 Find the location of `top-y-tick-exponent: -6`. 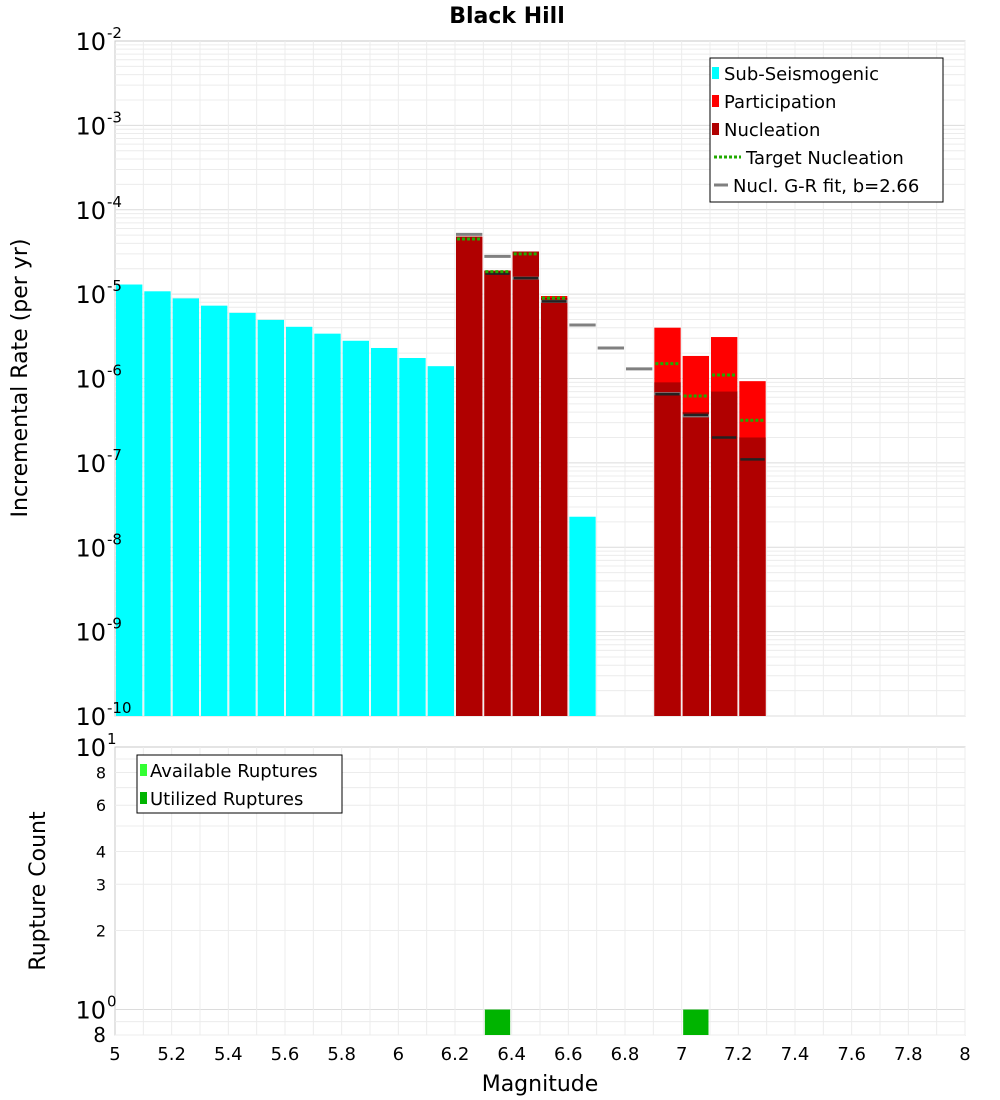

top-y-tick-exponent: -6 is located at coordinates (114, 371).